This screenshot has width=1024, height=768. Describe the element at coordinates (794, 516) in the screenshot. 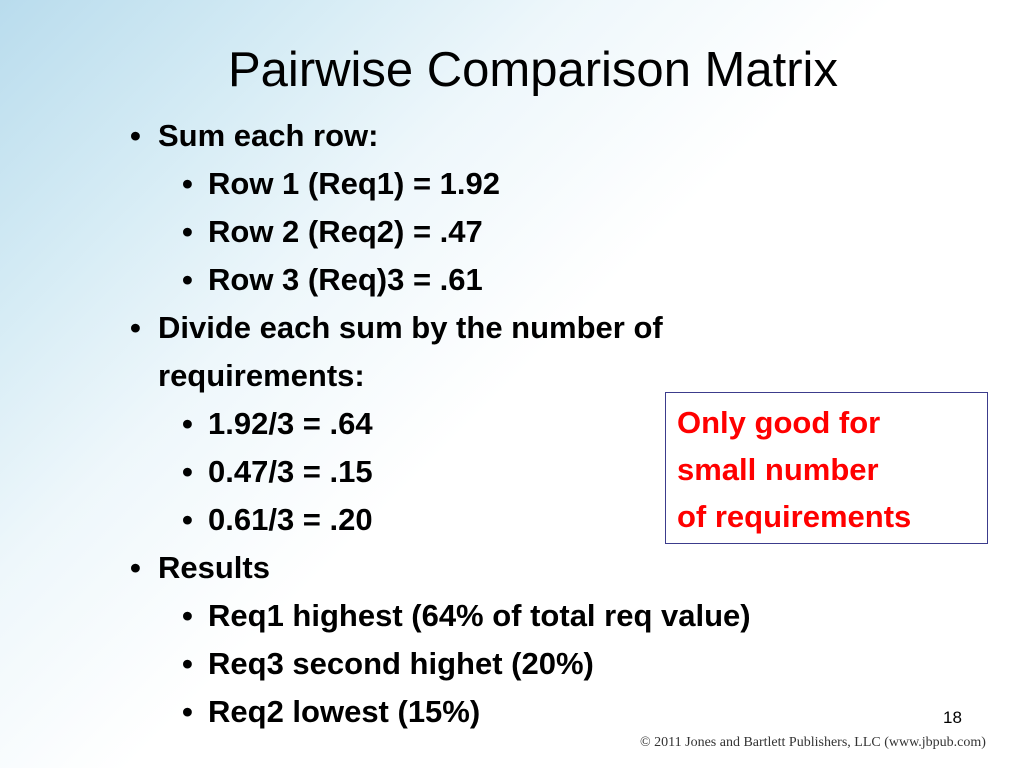

I see `callout-line: of requirements` at that location.